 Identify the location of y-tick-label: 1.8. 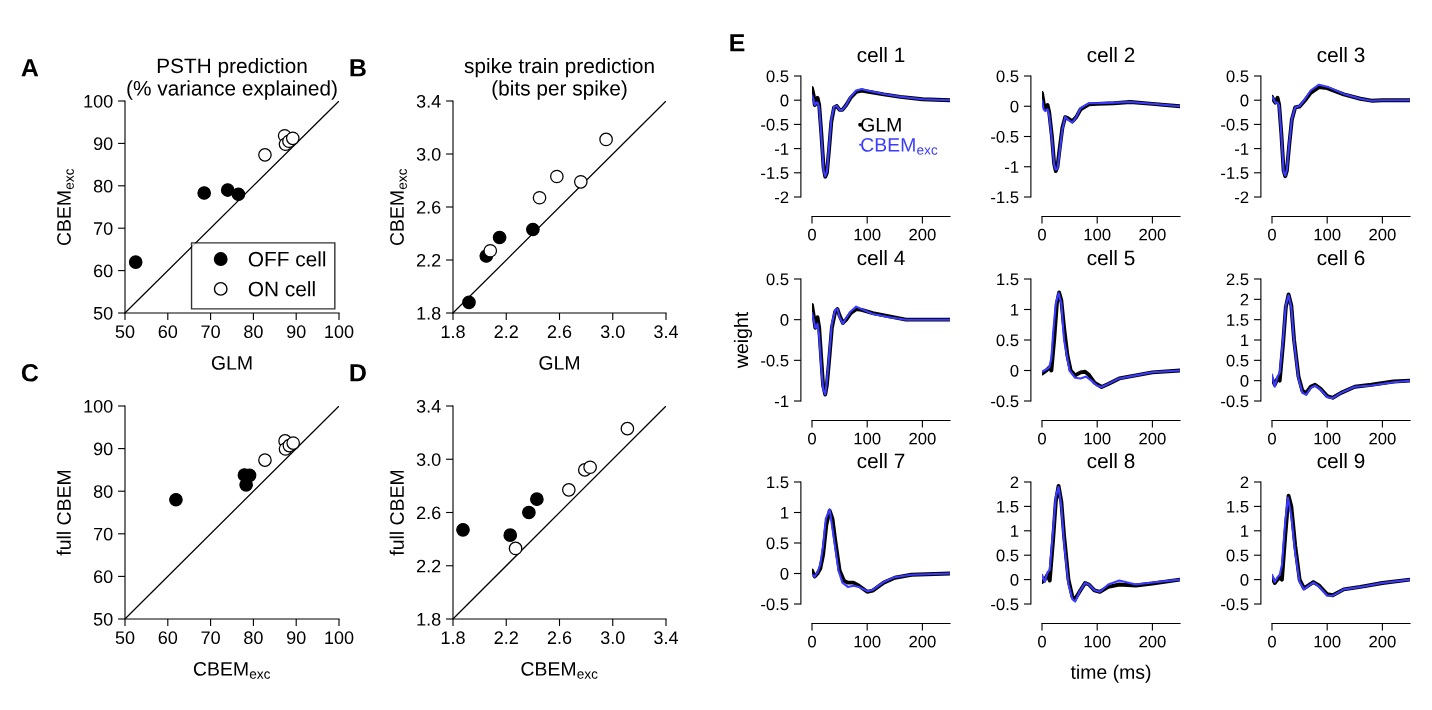
(429, 619).